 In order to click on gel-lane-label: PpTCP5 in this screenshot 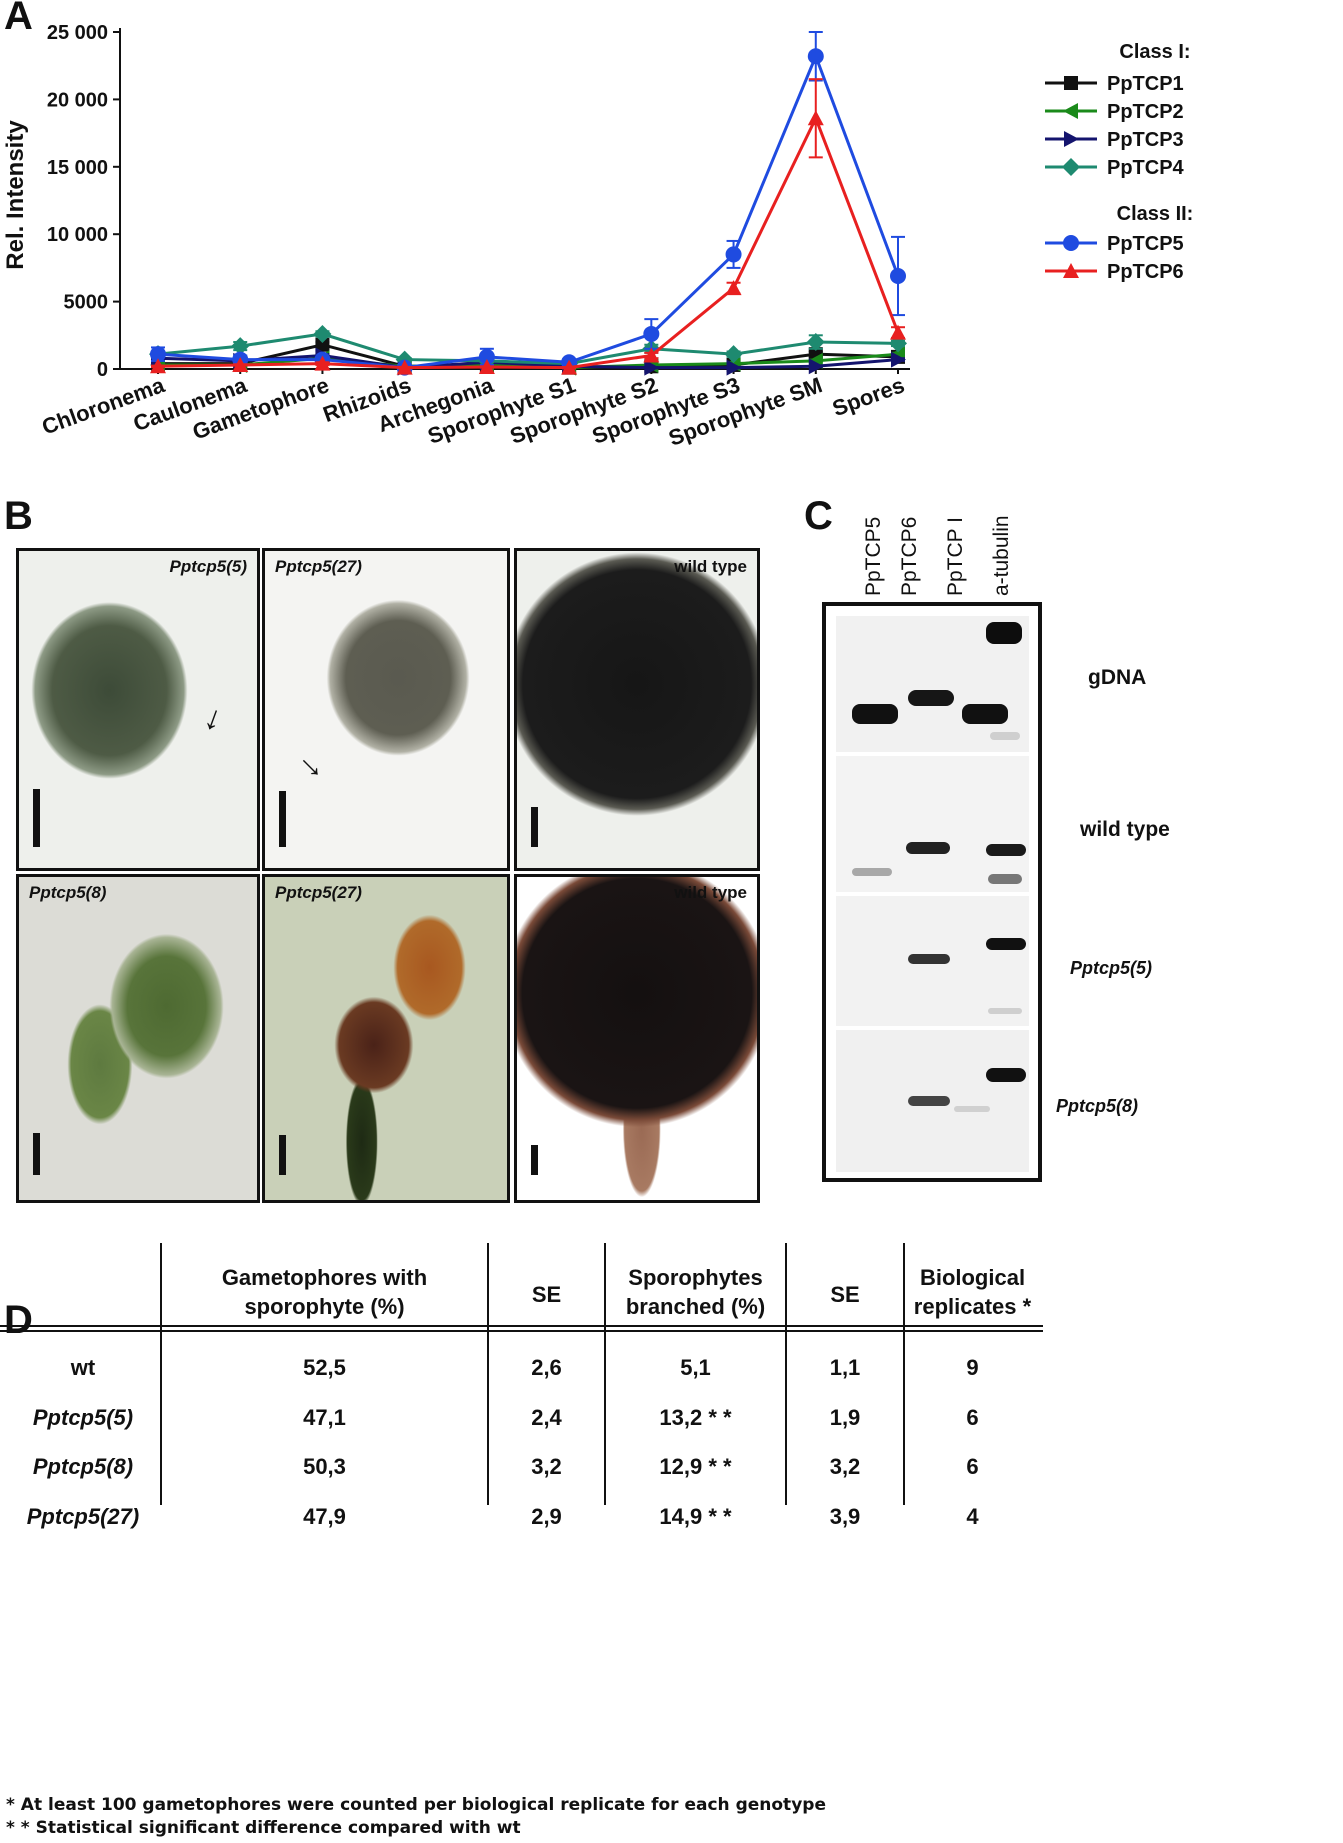, I will do `click(873, 556)`.